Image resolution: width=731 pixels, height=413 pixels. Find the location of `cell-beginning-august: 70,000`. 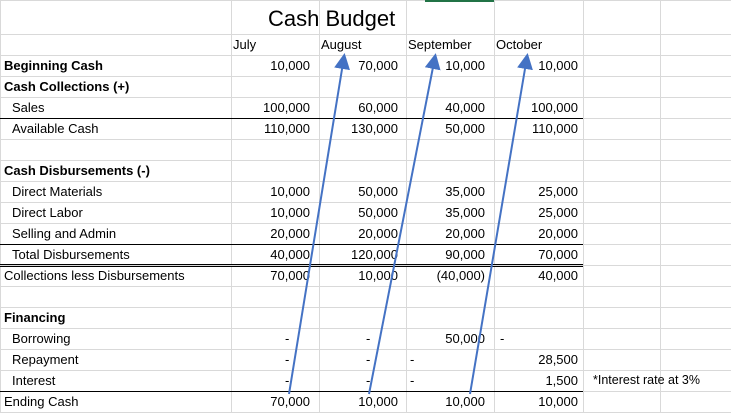

cell-beginning-august: 70,000 is located at coordinates (378, 65).